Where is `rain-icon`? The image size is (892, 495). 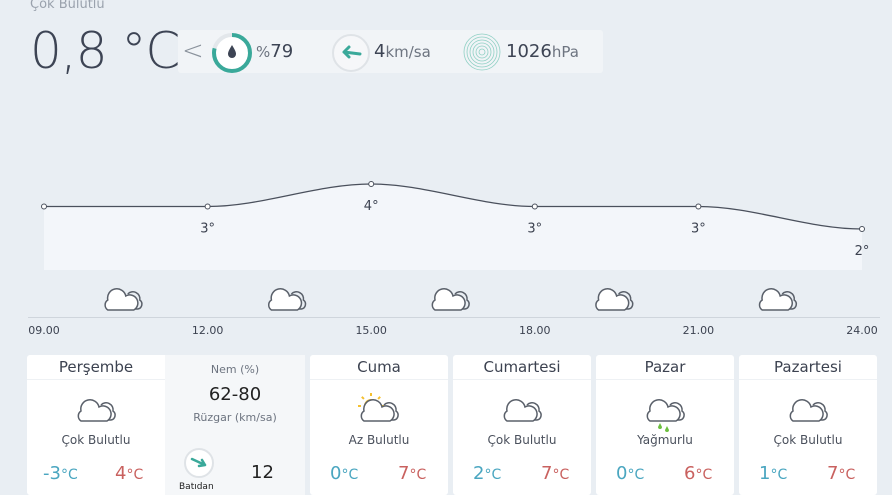 rain-icon is located at coordinates (665, 415).